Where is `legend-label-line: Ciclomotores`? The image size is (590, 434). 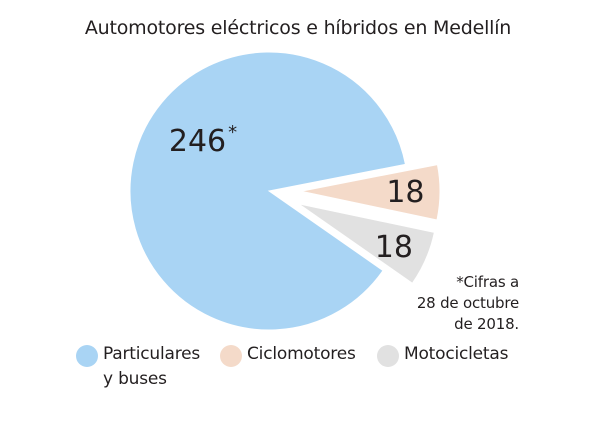 legend-label-line: Ciclomotores is located at coordinates (301, 354).